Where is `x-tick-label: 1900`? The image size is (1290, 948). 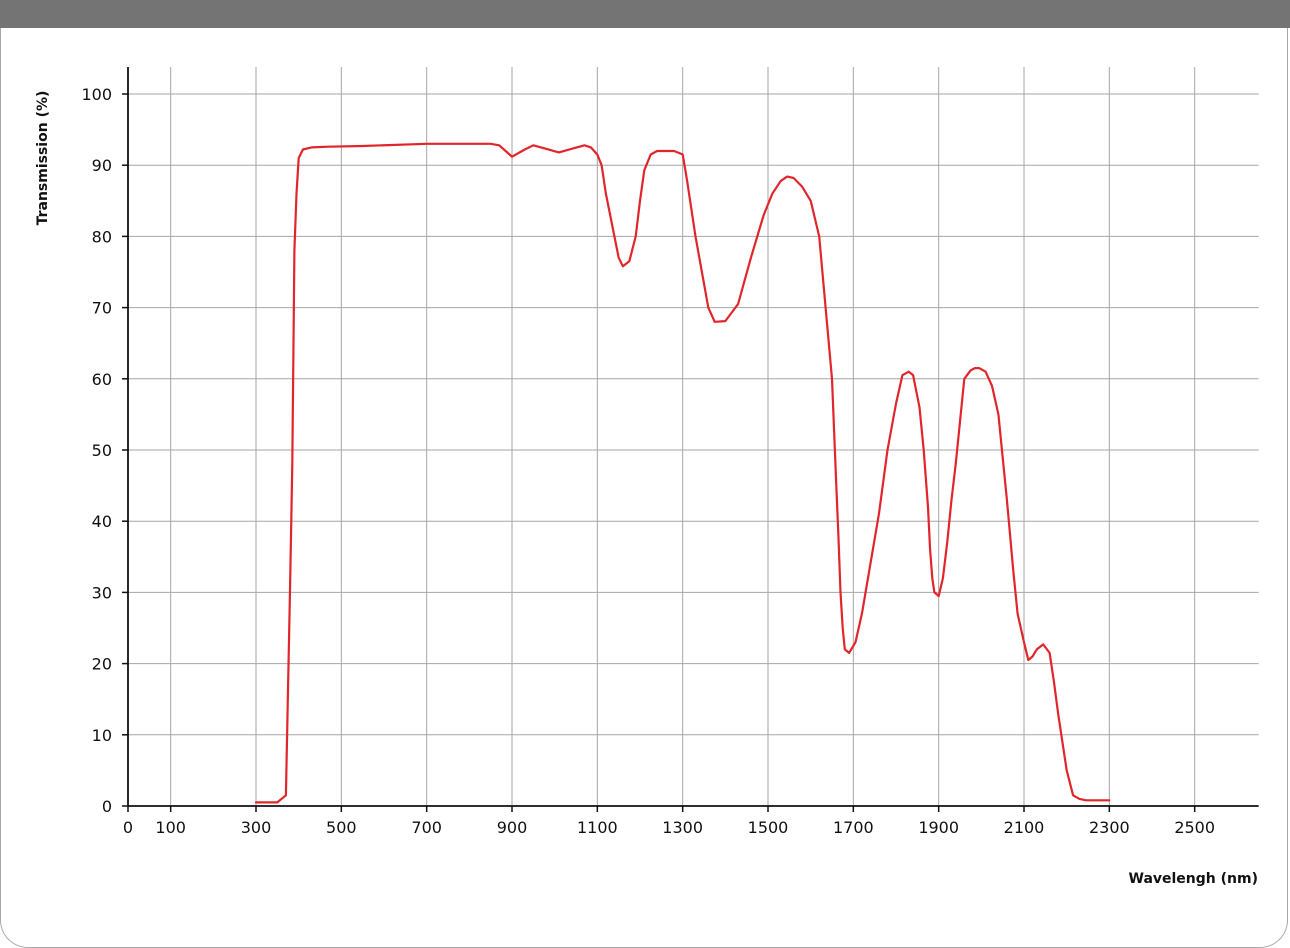 x-tick-label: 1900 is located at coordinates (938, 827).